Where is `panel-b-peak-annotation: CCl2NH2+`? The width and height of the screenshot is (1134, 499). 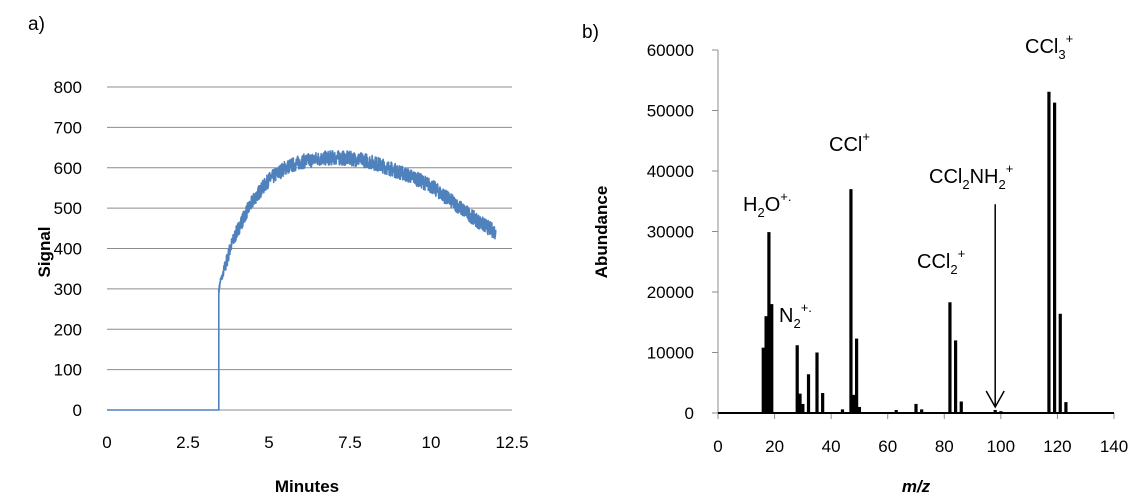 panel-b-peak-annotation: CCl2NH2+ is located at coordinates (971, 176).